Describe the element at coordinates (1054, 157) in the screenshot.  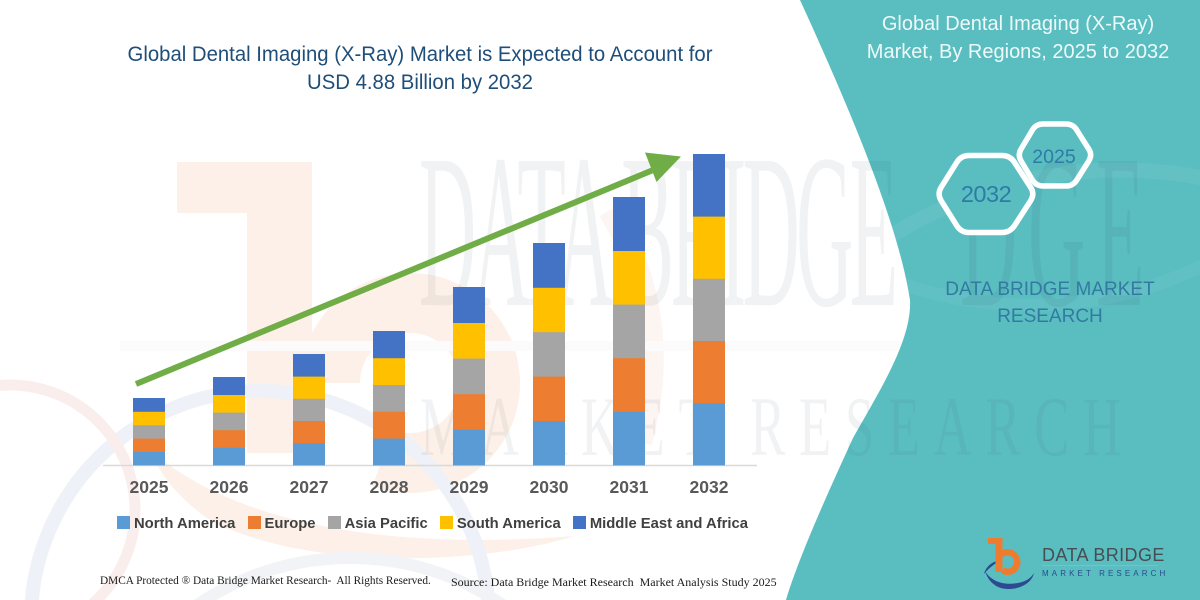
I see `svg-text: 2025` at that location.